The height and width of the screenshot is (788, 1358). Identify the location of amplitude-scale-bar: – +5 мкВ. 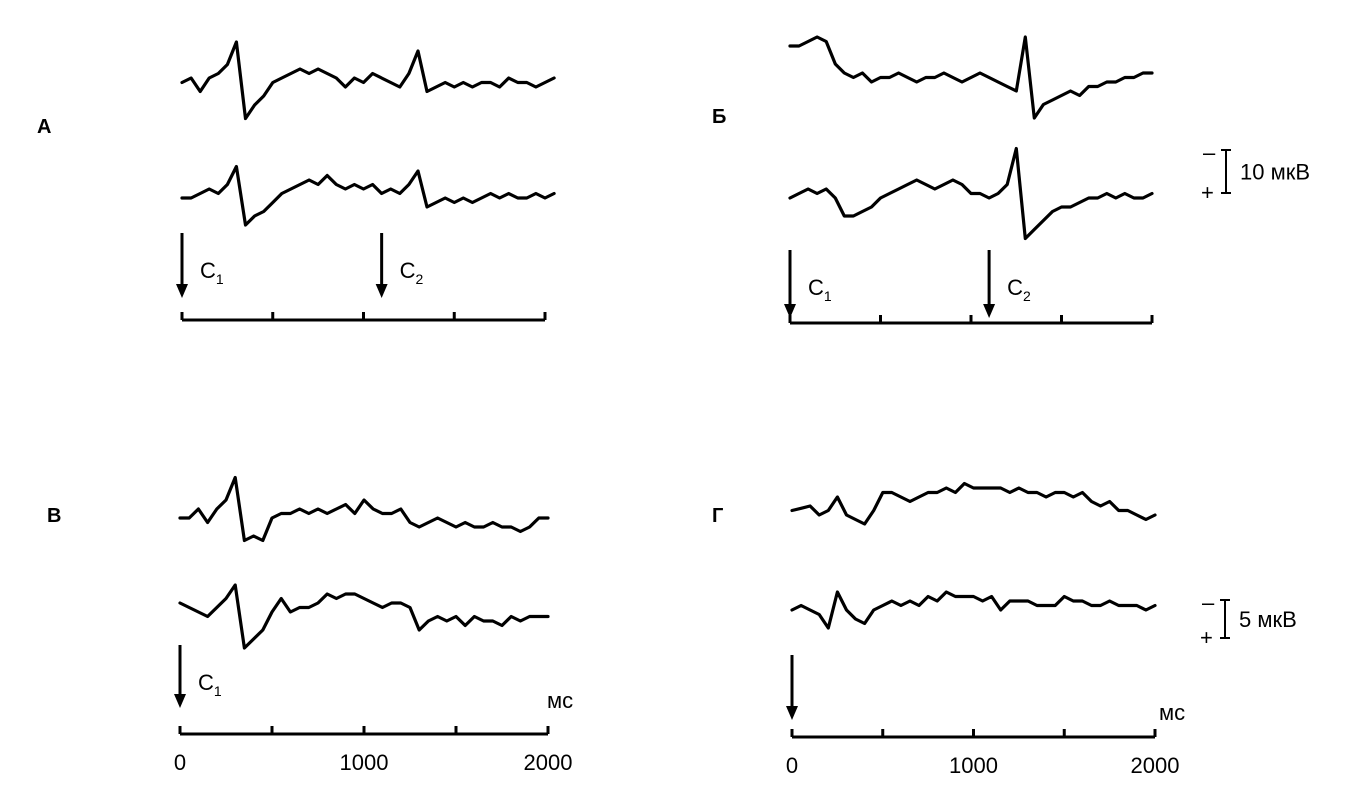
(1248, 620).